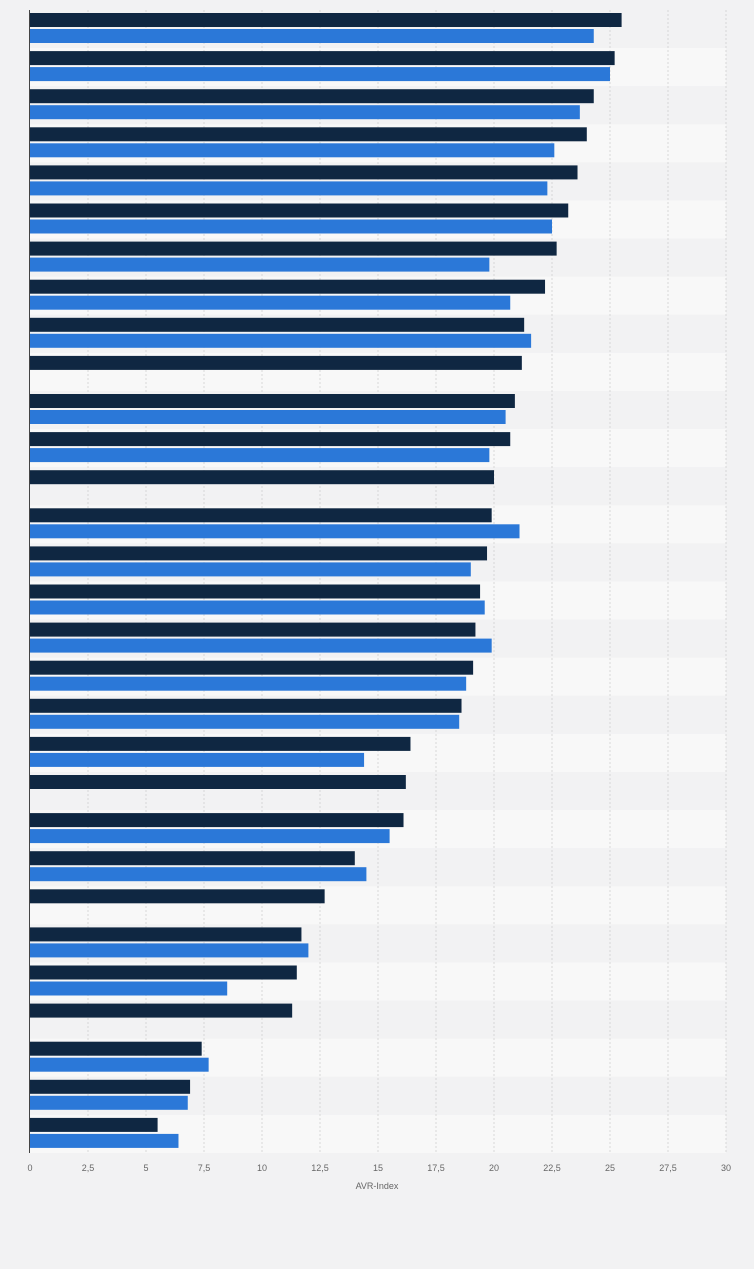 The image size is (754, 1269). I want to click on x-tick-label: 15, so click(378, 1168).